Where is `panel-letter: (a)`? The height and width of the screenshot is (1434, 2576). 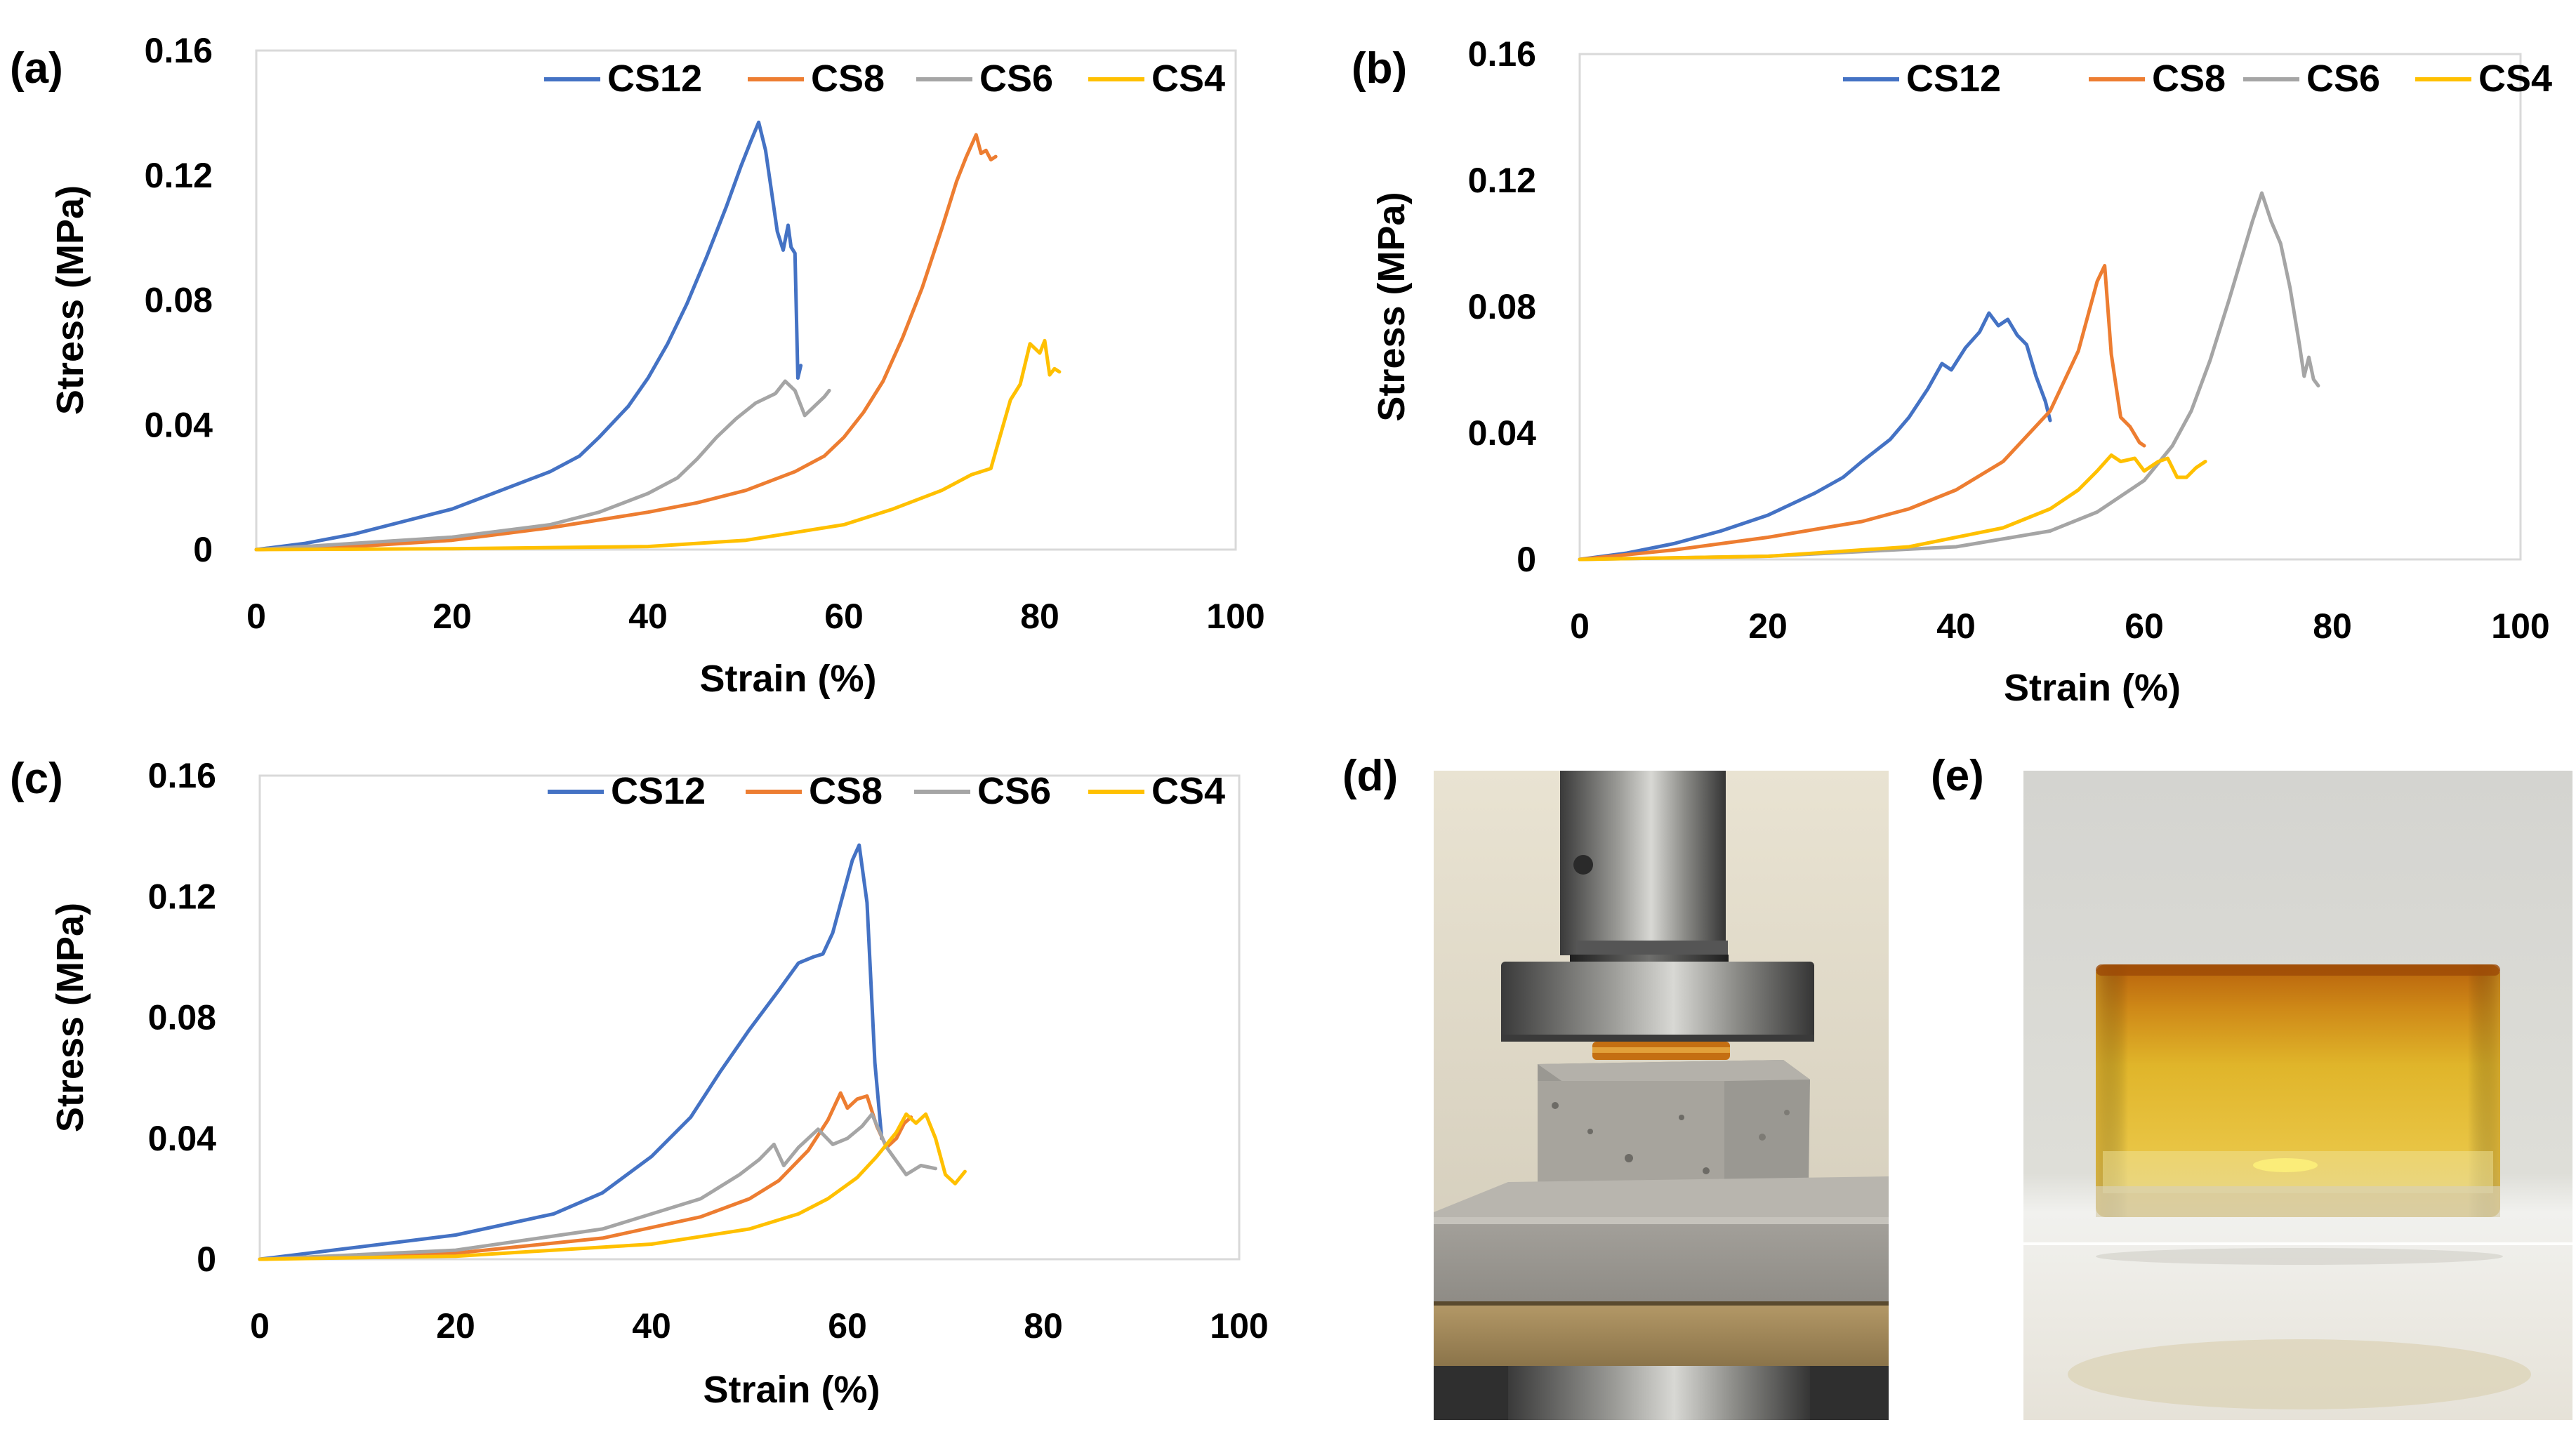
panel-letter: (a) is located at coordinates (36, 68).